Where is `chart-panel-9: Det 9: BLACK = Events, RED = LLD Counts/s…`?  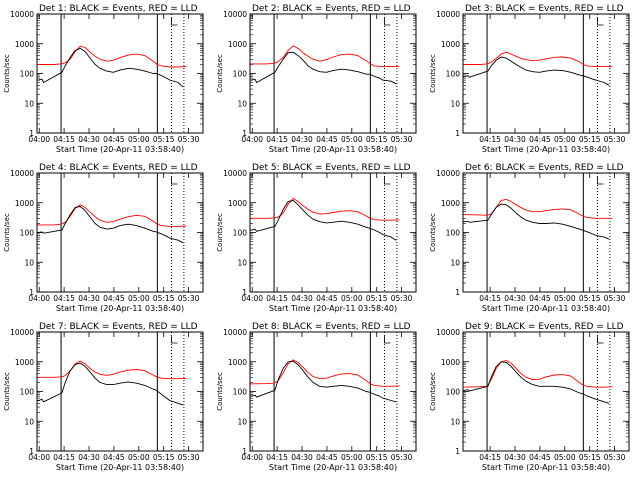 chart-panel-9: Det 9: BLACK = Events, RED = LLD Counts/s… is located at coordinates (529, 397).